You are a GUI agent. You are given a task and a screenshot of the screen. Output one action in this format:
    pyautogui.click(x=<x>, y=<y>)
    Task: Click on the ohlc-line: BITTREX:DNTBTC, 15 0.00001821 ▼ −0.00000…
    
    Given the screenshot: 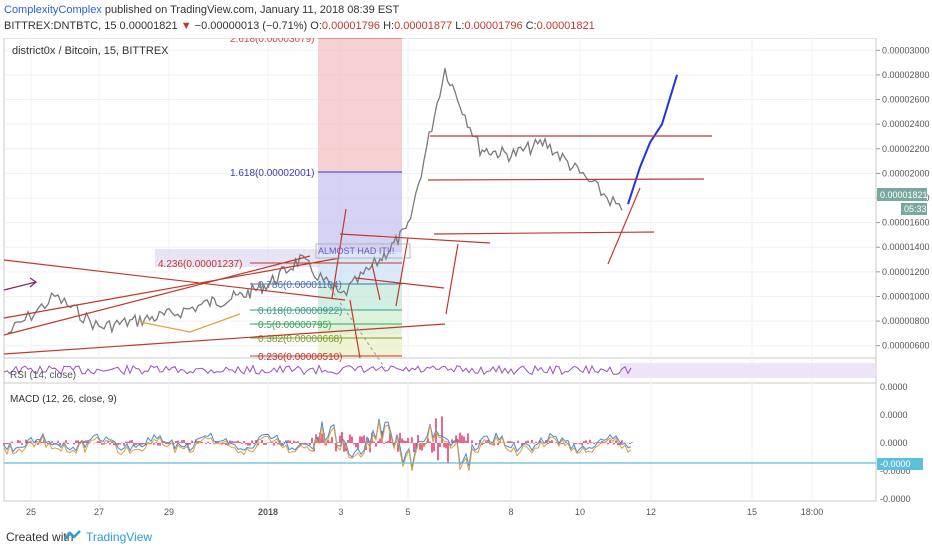 What is the action you would take?
    pyautogui.click(x=299, y=26)
    